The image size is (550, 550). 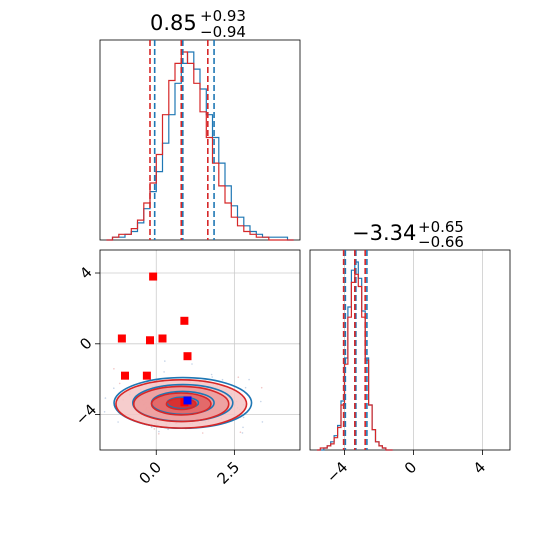 What do you see at coordinates (85, 272) in the screenshot?
I see `joint-ytick-label-0: 4` at bounding box center [85, 272].